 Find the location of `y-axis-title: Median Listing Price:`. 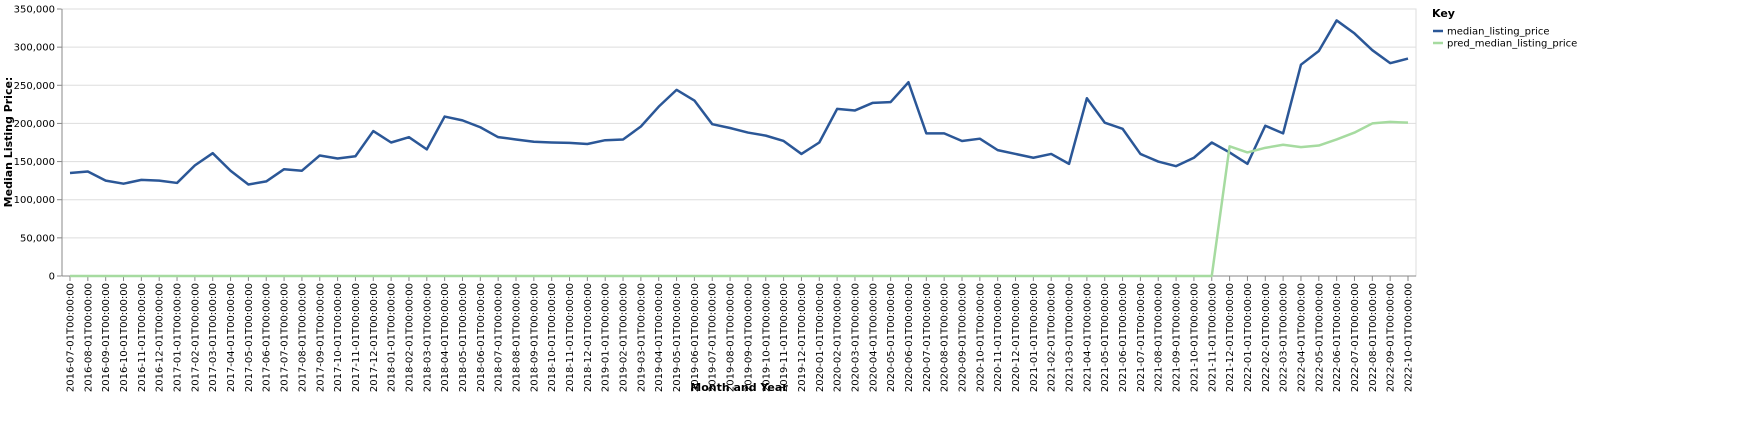

y-axis-title: Median Listing Price: is located at coordinates (8, 142).